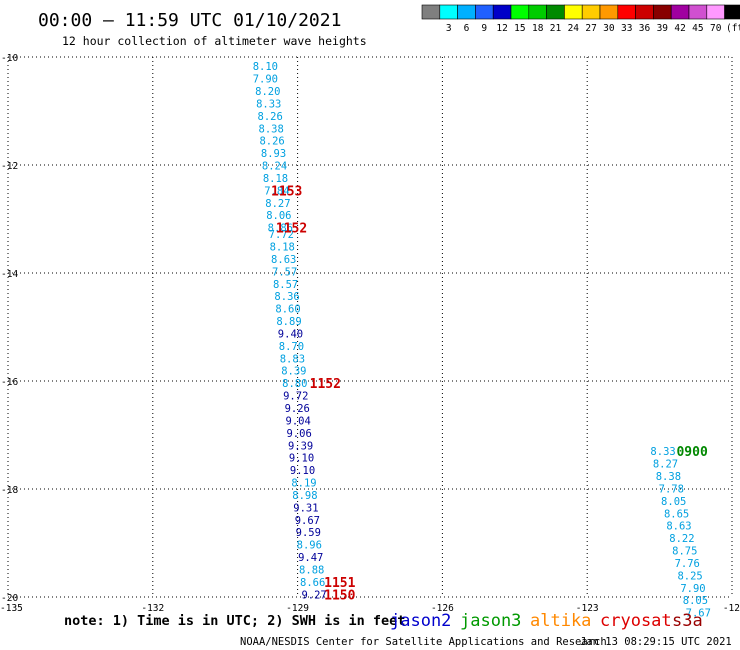  Describe the element at coordinates (298, 421) in the screenshot. I see `wave-height-point: 9.04` at that location.